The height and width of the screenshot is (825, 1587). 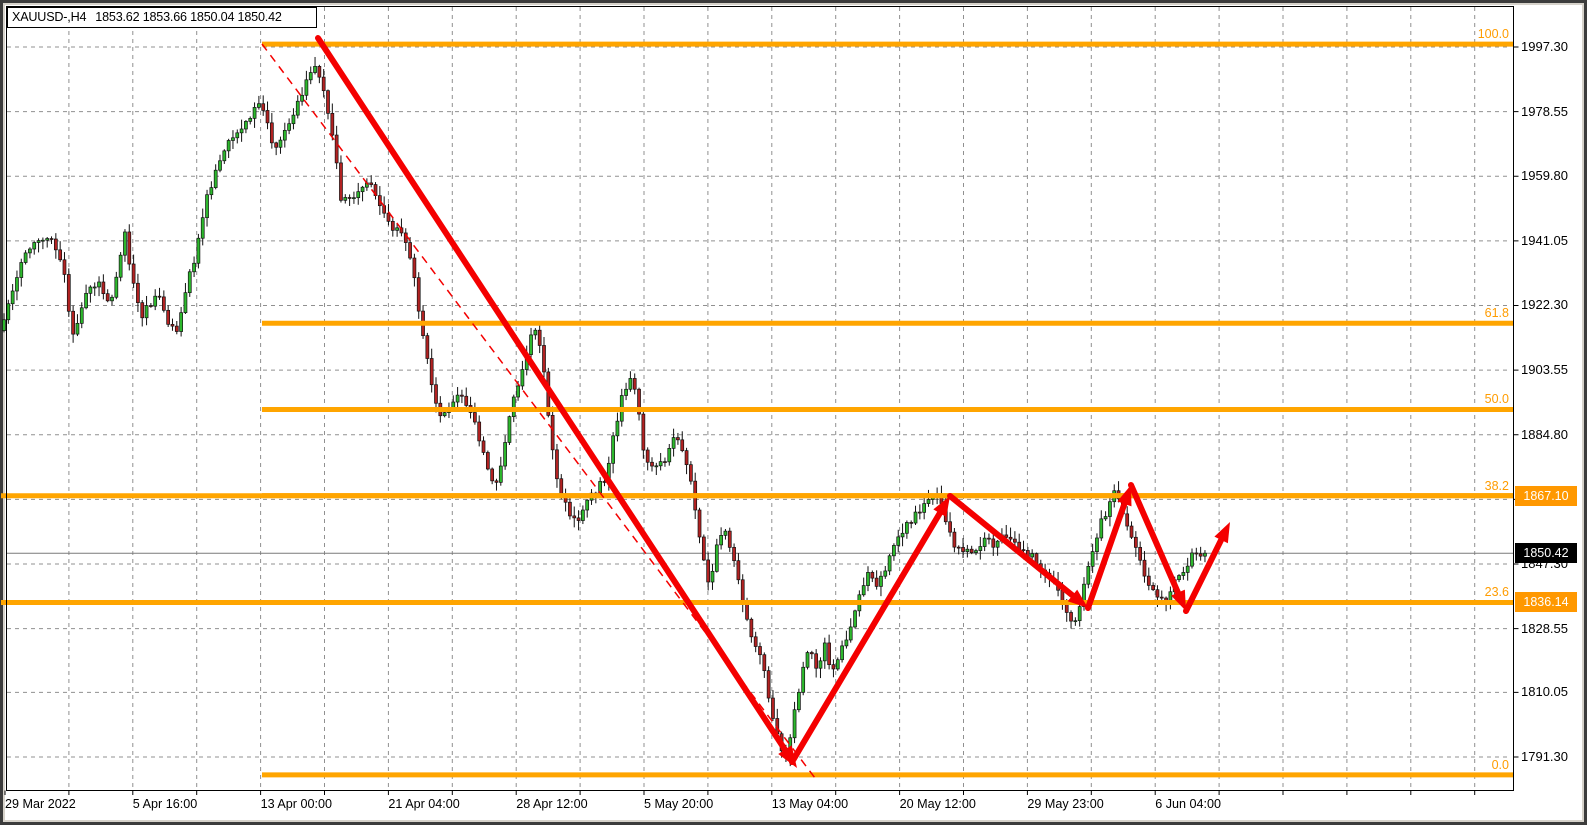 What do you see at coordinates (296, 804) in the screenshot?
I see `time-axis-label: 13 Apr 00:00` at bounding box center [296, 804].